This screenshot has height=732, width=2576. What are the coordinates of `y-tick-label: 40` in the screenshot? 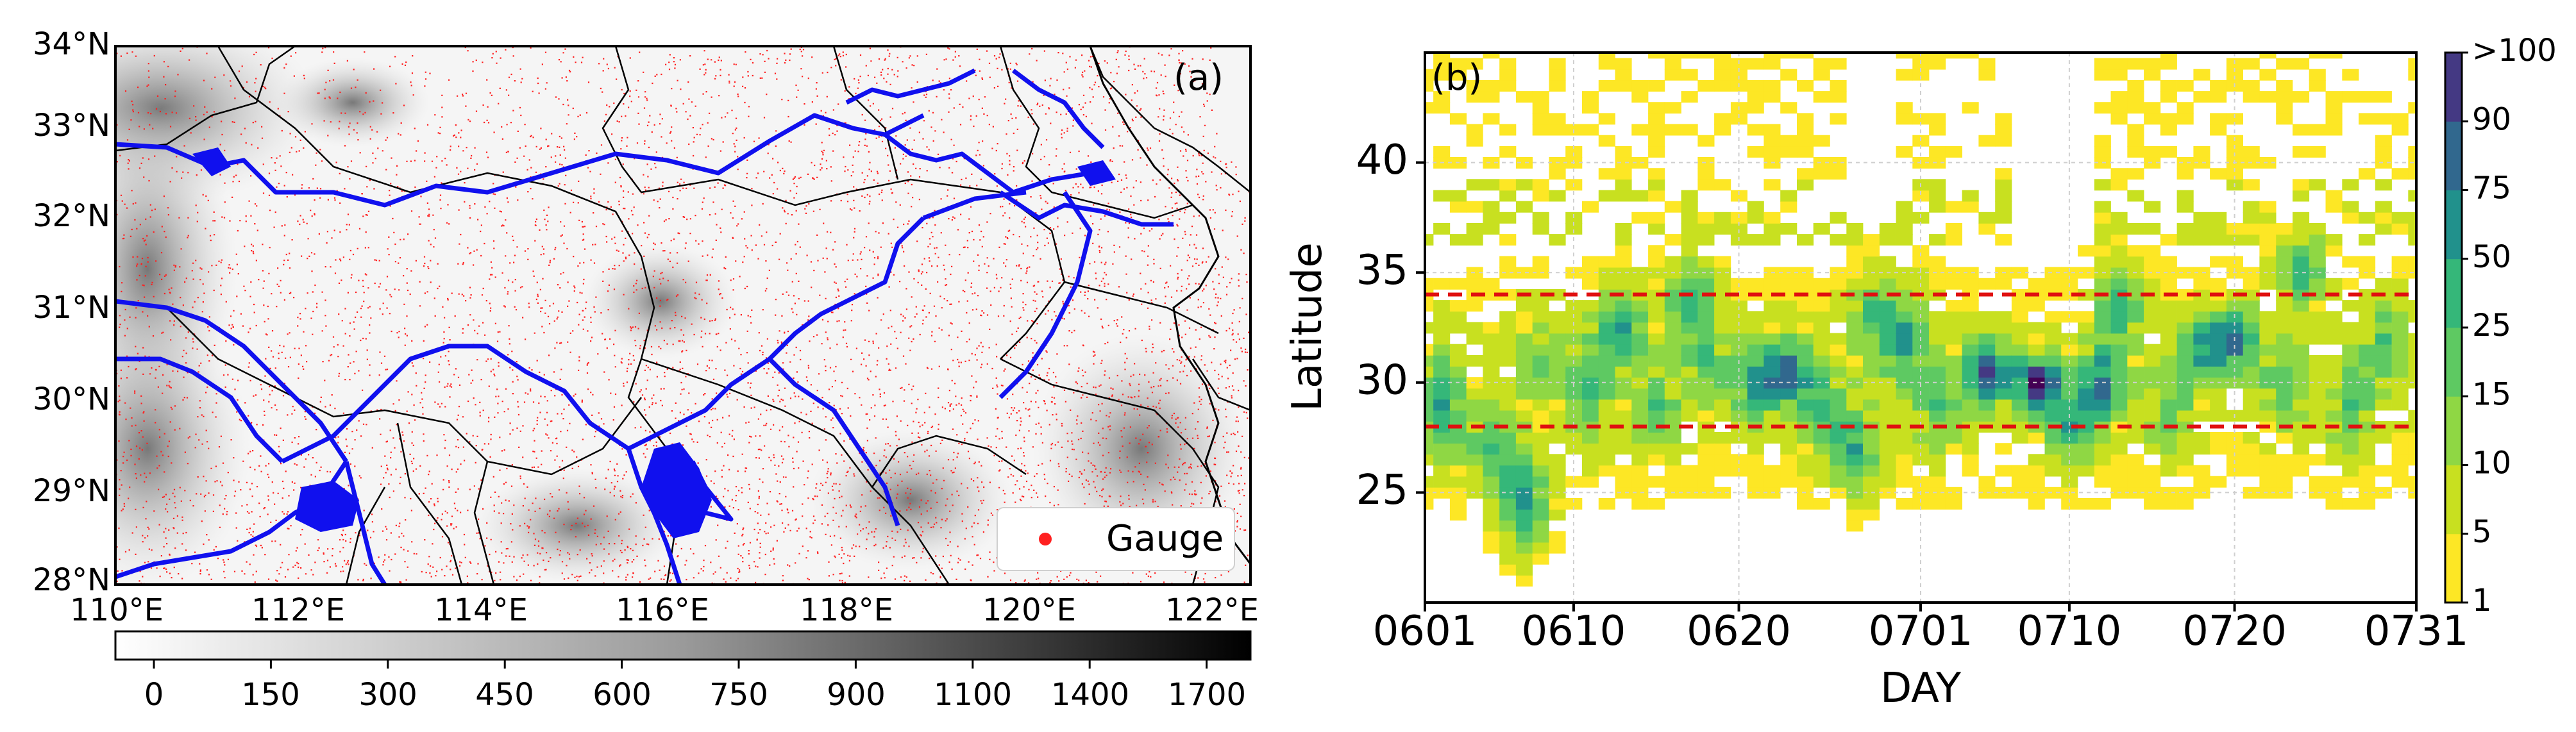 It's located at (1382, 161).